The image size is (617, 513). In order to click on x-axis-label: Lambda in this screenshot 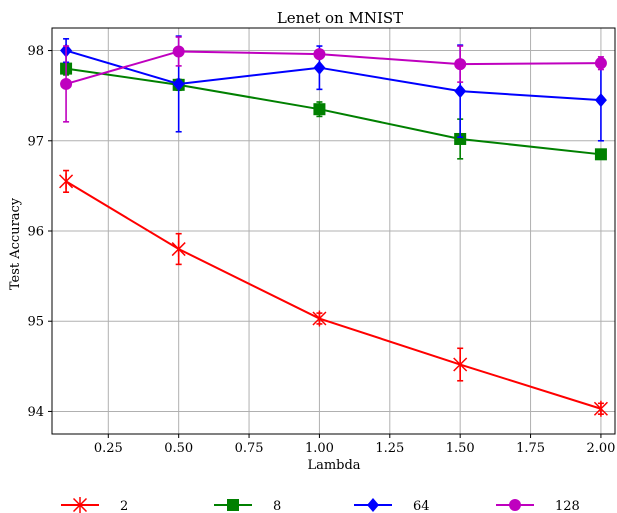, I will do `click(333, 465)`.